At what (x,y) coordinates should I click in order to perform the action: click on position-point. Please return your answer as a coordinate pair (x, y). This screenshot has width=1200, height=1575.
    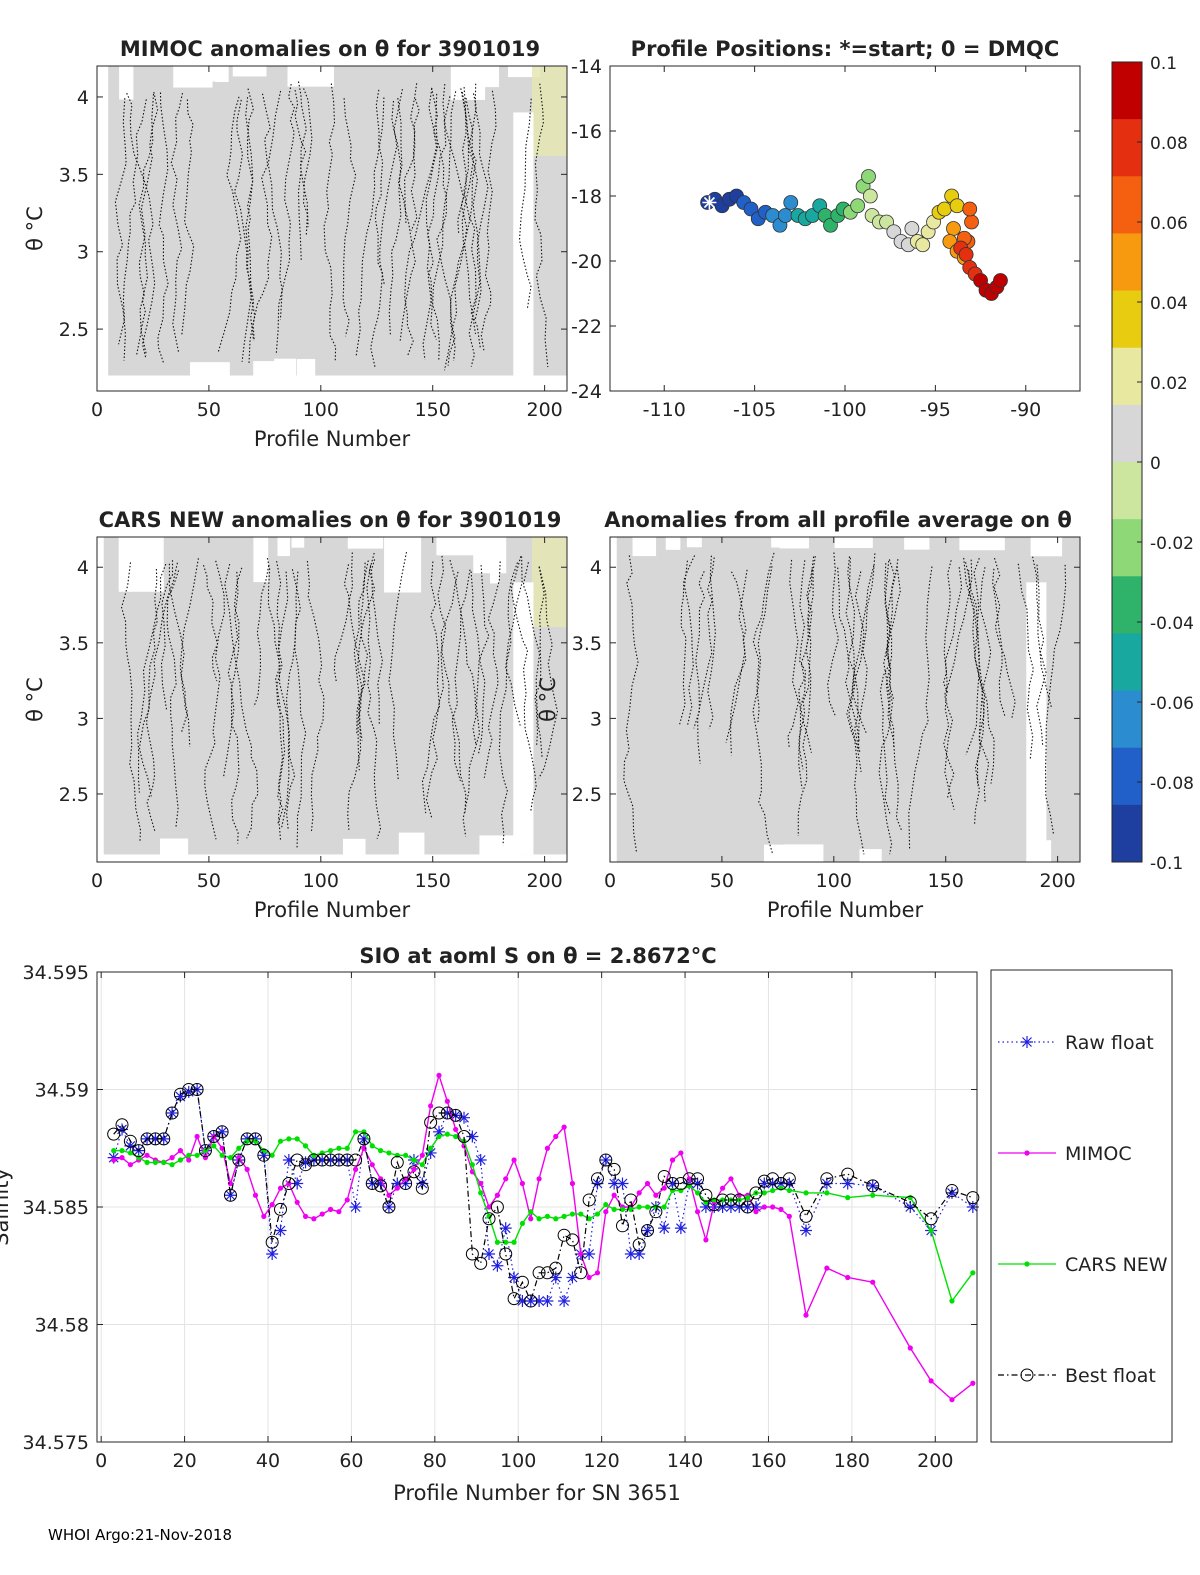
    Looking at the image, I should click on (785, 215).